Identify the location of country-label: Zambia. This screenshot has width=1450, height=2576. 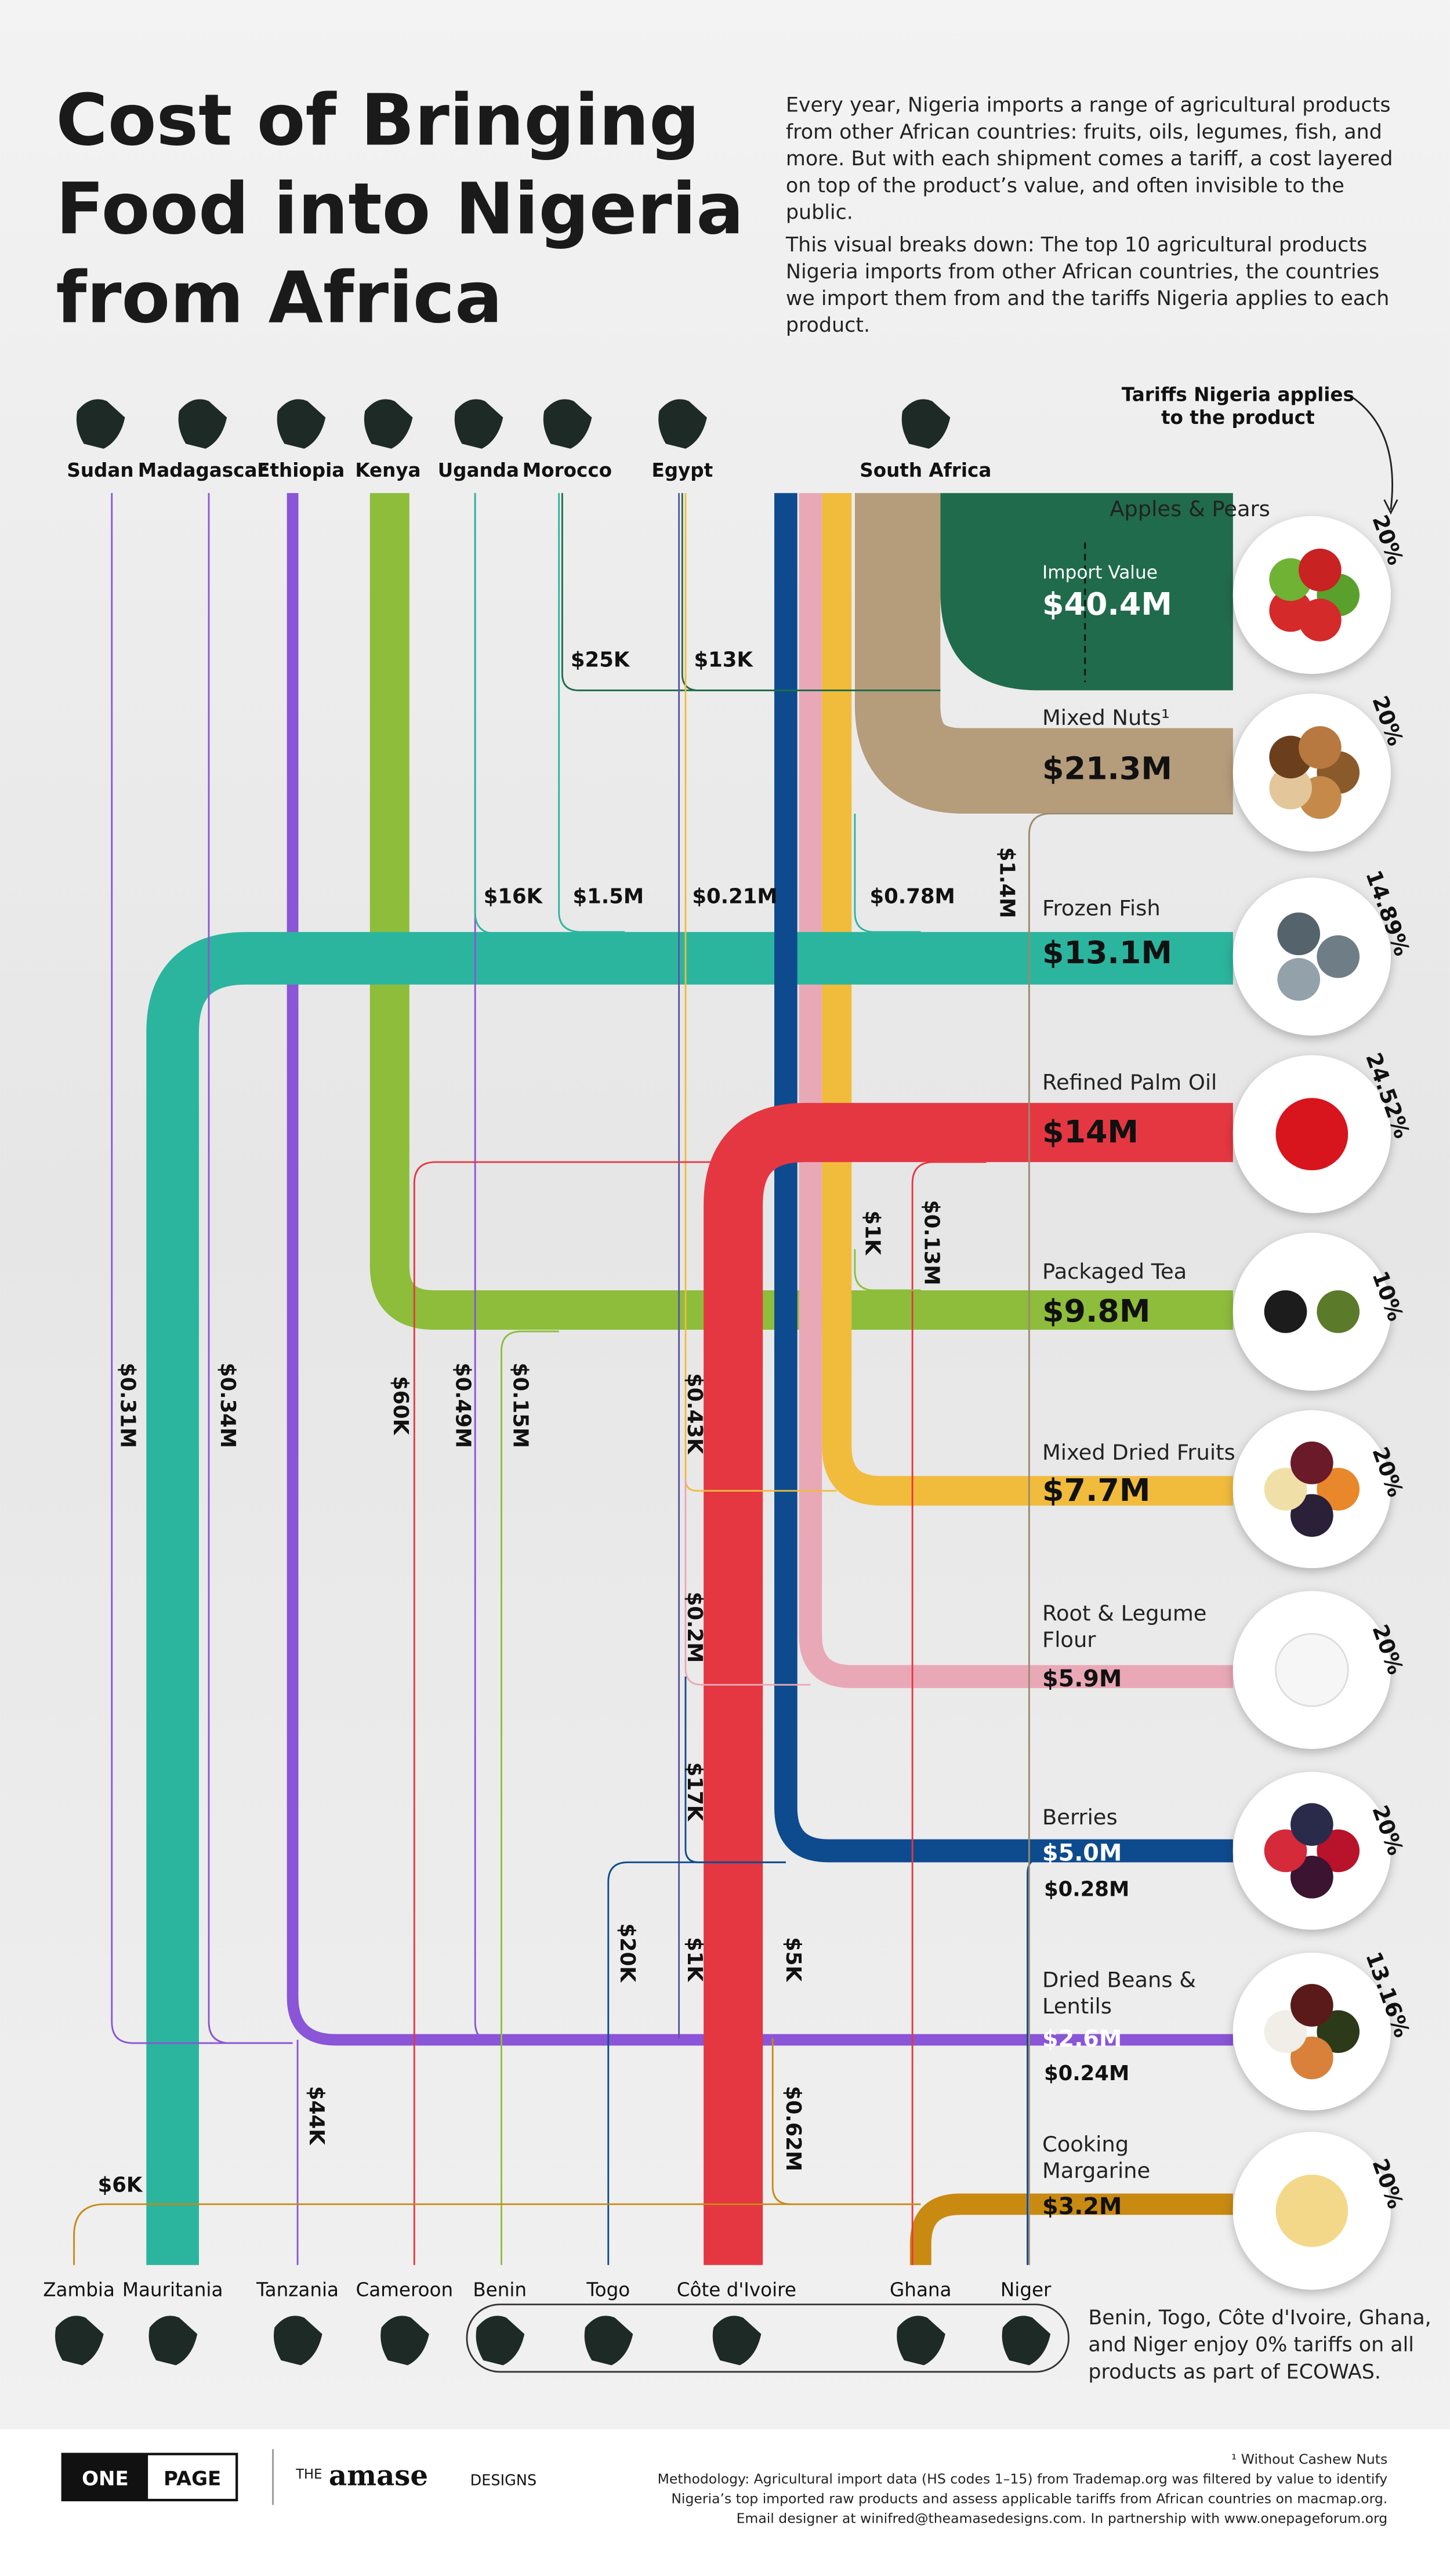
(79, 2290).